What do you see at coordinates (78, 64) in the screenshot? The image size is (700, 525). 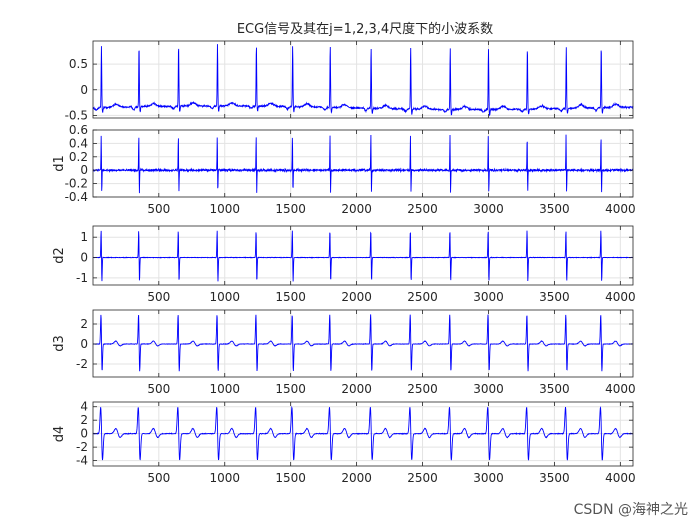 I see `y-tick-label: 0.5` at bounding box center [78, 64].